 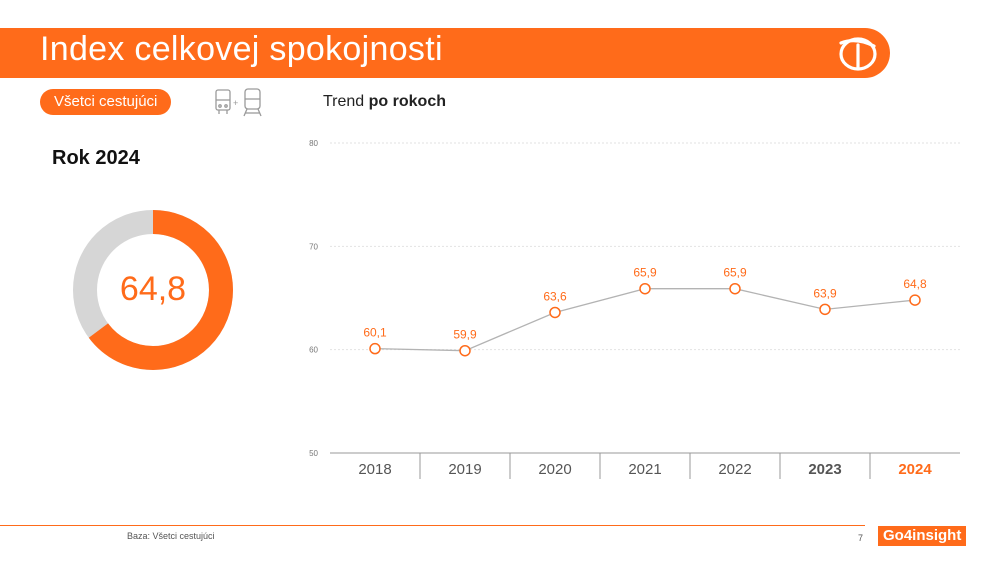 What do you see at coordinates (96, 158) in the screenshot?
I see `year-heading: Rok 2024` at bounding box center [96, 158].